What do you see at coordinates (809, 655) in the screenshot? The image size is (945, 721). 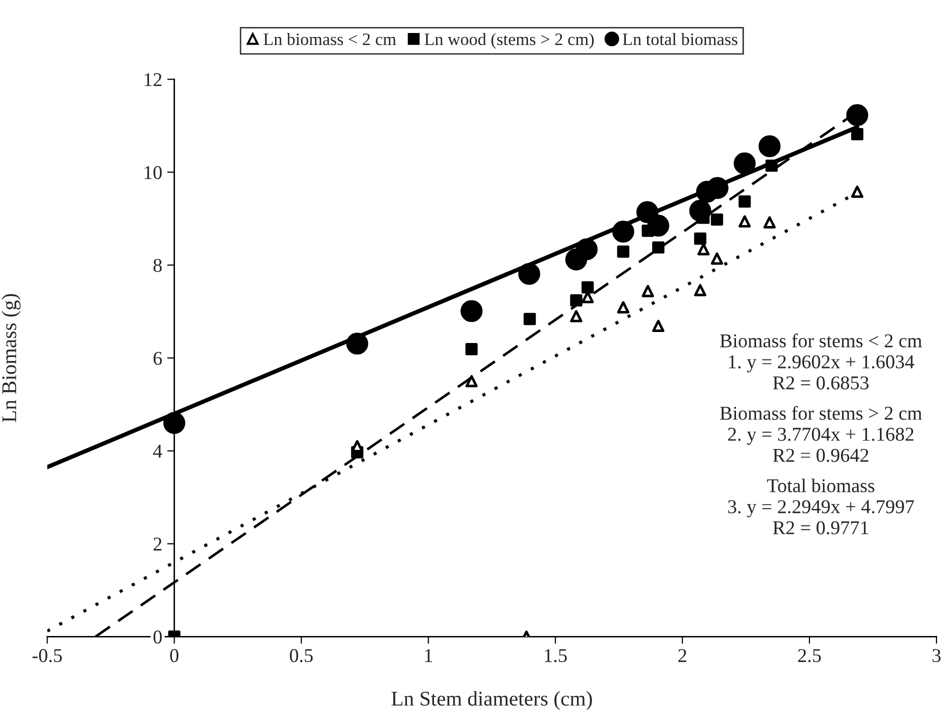 I see `x-tick-label: 2.5` at bounding box center [809, 655].